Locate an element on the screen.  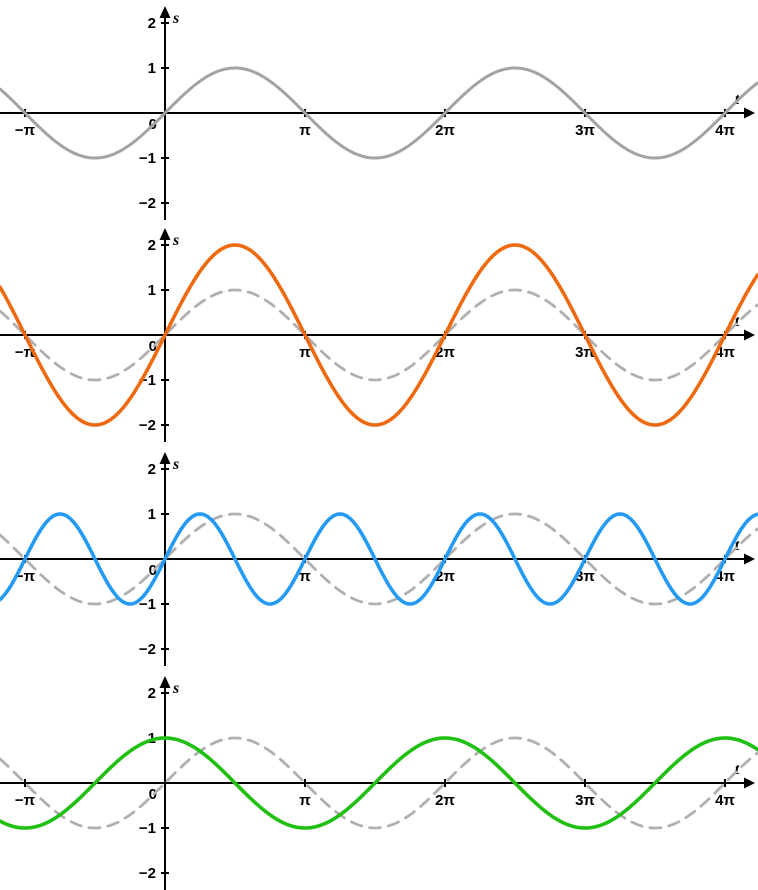
curve-sin-2t is located at coordinates (379, 559).